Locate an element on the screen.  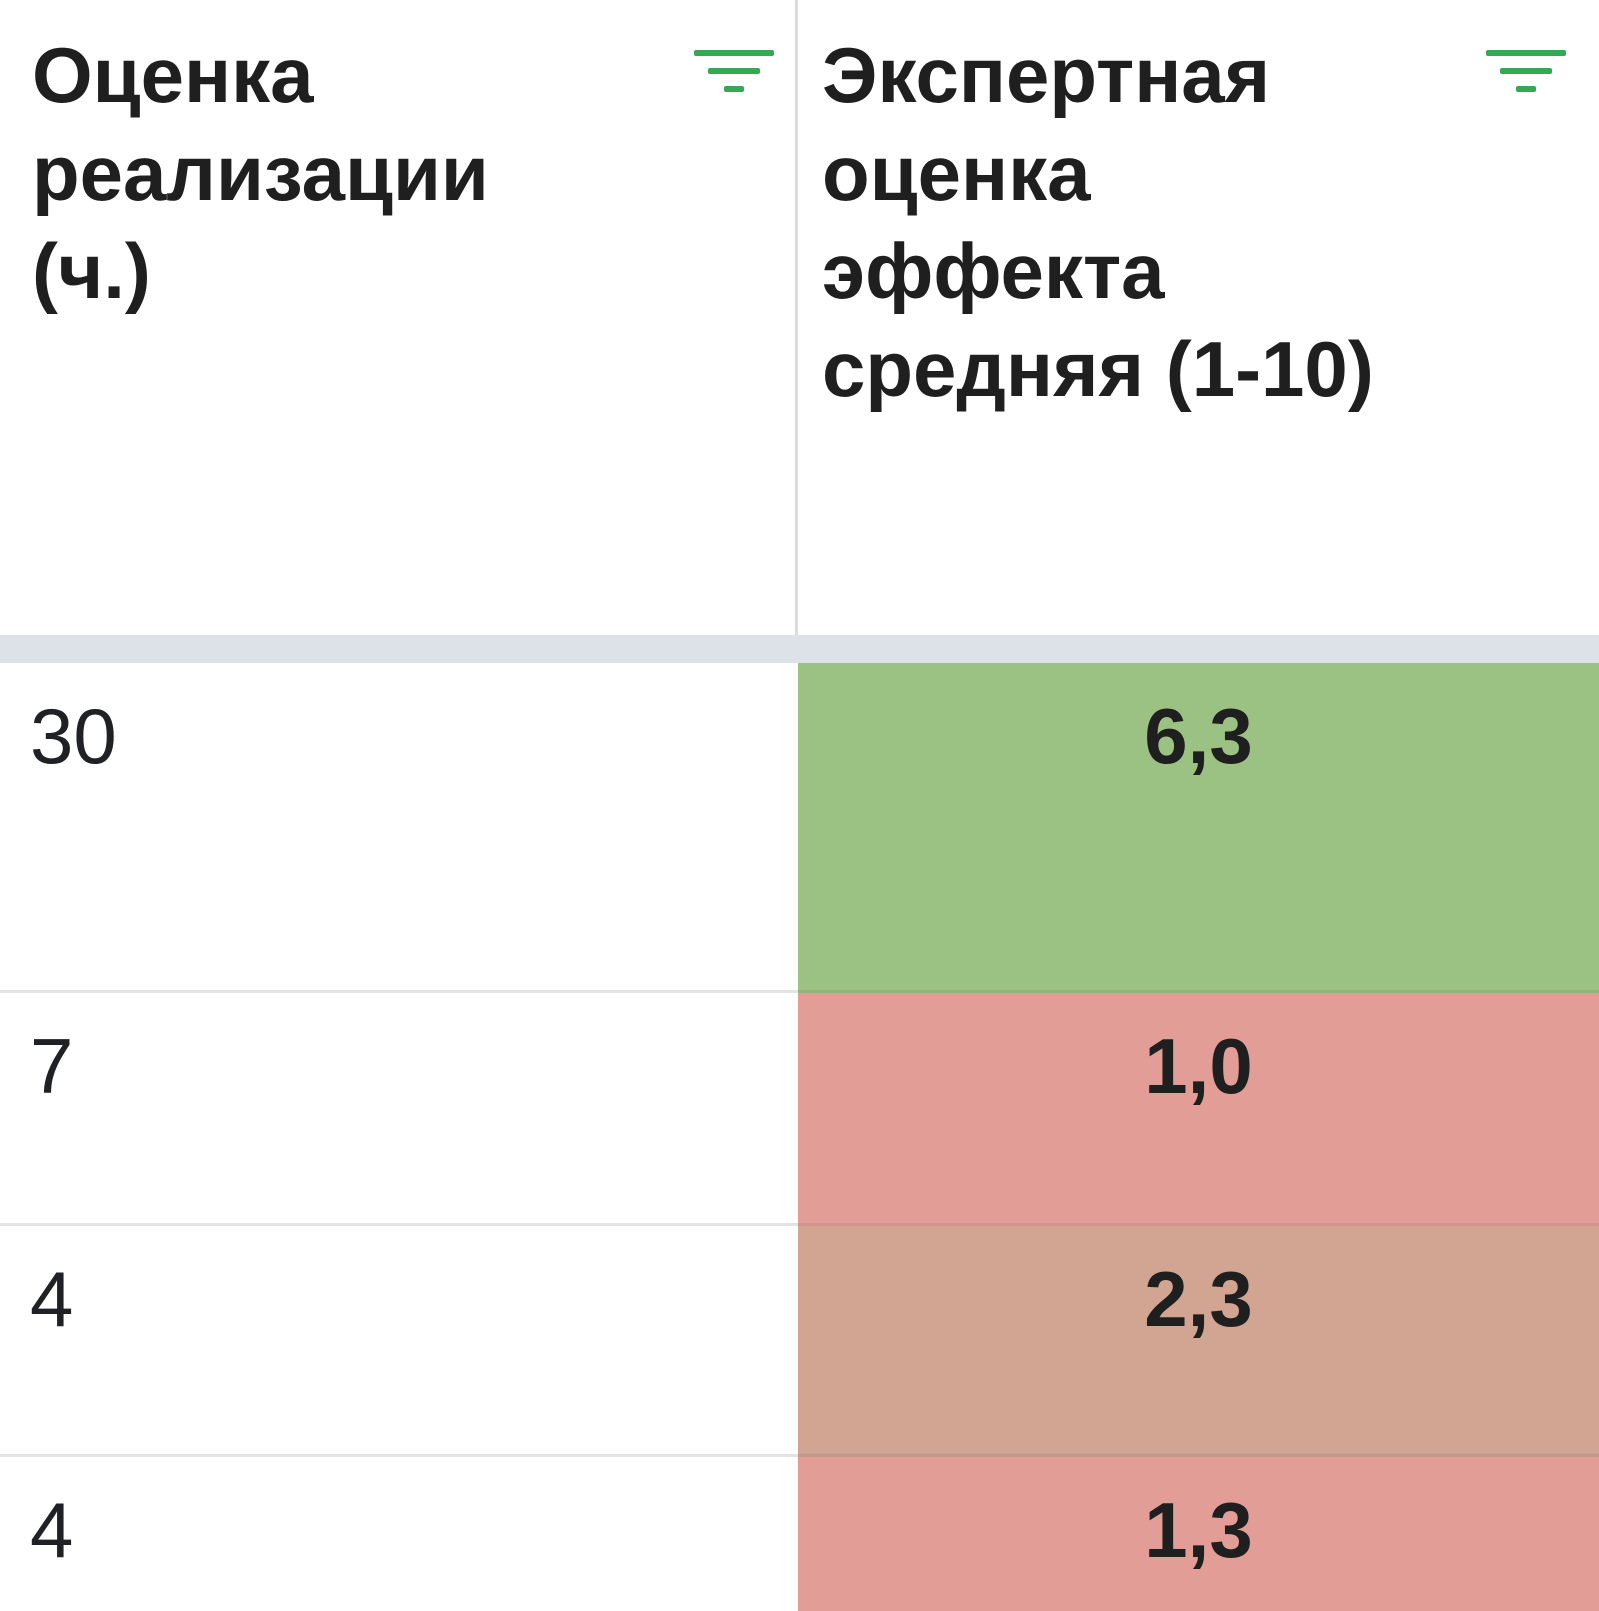
cell-value: 6,3 is located at coordinates (1198, 736).